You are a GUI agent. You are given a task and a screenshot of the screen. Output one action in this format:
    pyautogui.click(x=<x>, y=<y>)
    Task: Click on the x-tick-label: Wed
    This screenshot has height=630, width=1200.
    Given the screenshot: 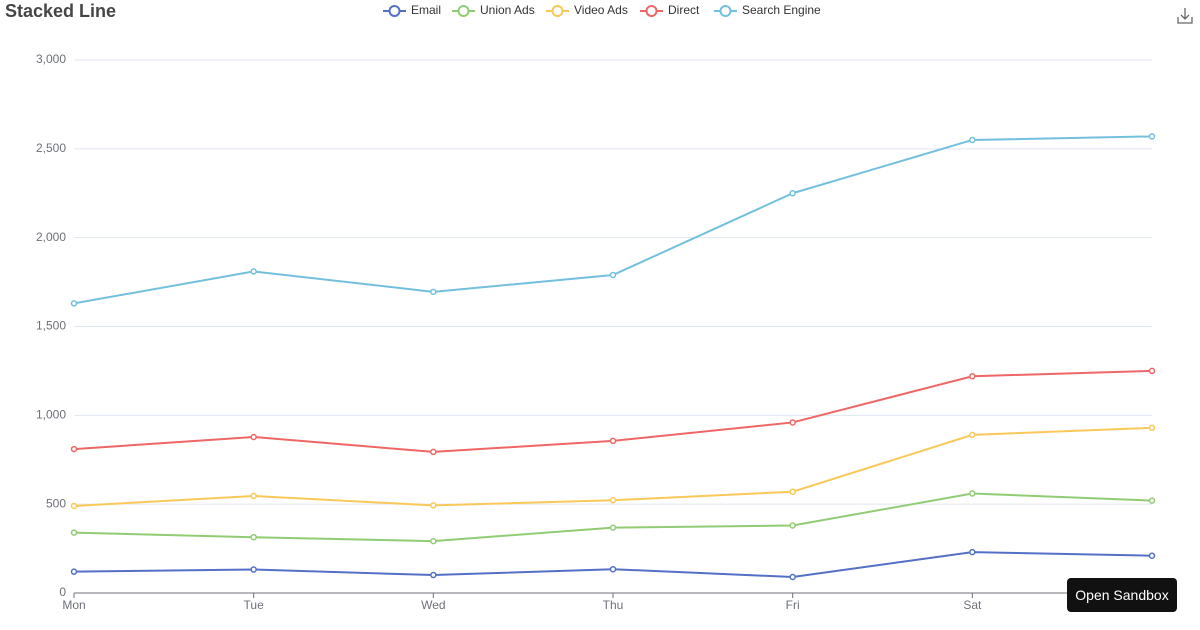 What is the action you would take?
    pyautogui.click(x=433, y=605)
    